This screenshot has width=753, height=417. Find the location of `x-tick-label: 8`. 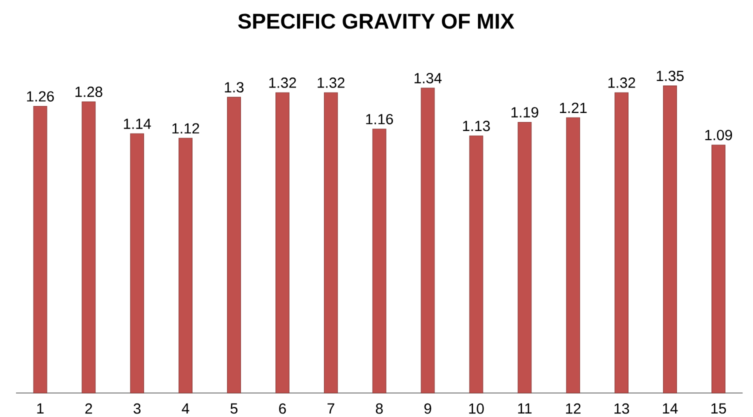

x-tick-label: 8 is located at coordinates (379, 408).